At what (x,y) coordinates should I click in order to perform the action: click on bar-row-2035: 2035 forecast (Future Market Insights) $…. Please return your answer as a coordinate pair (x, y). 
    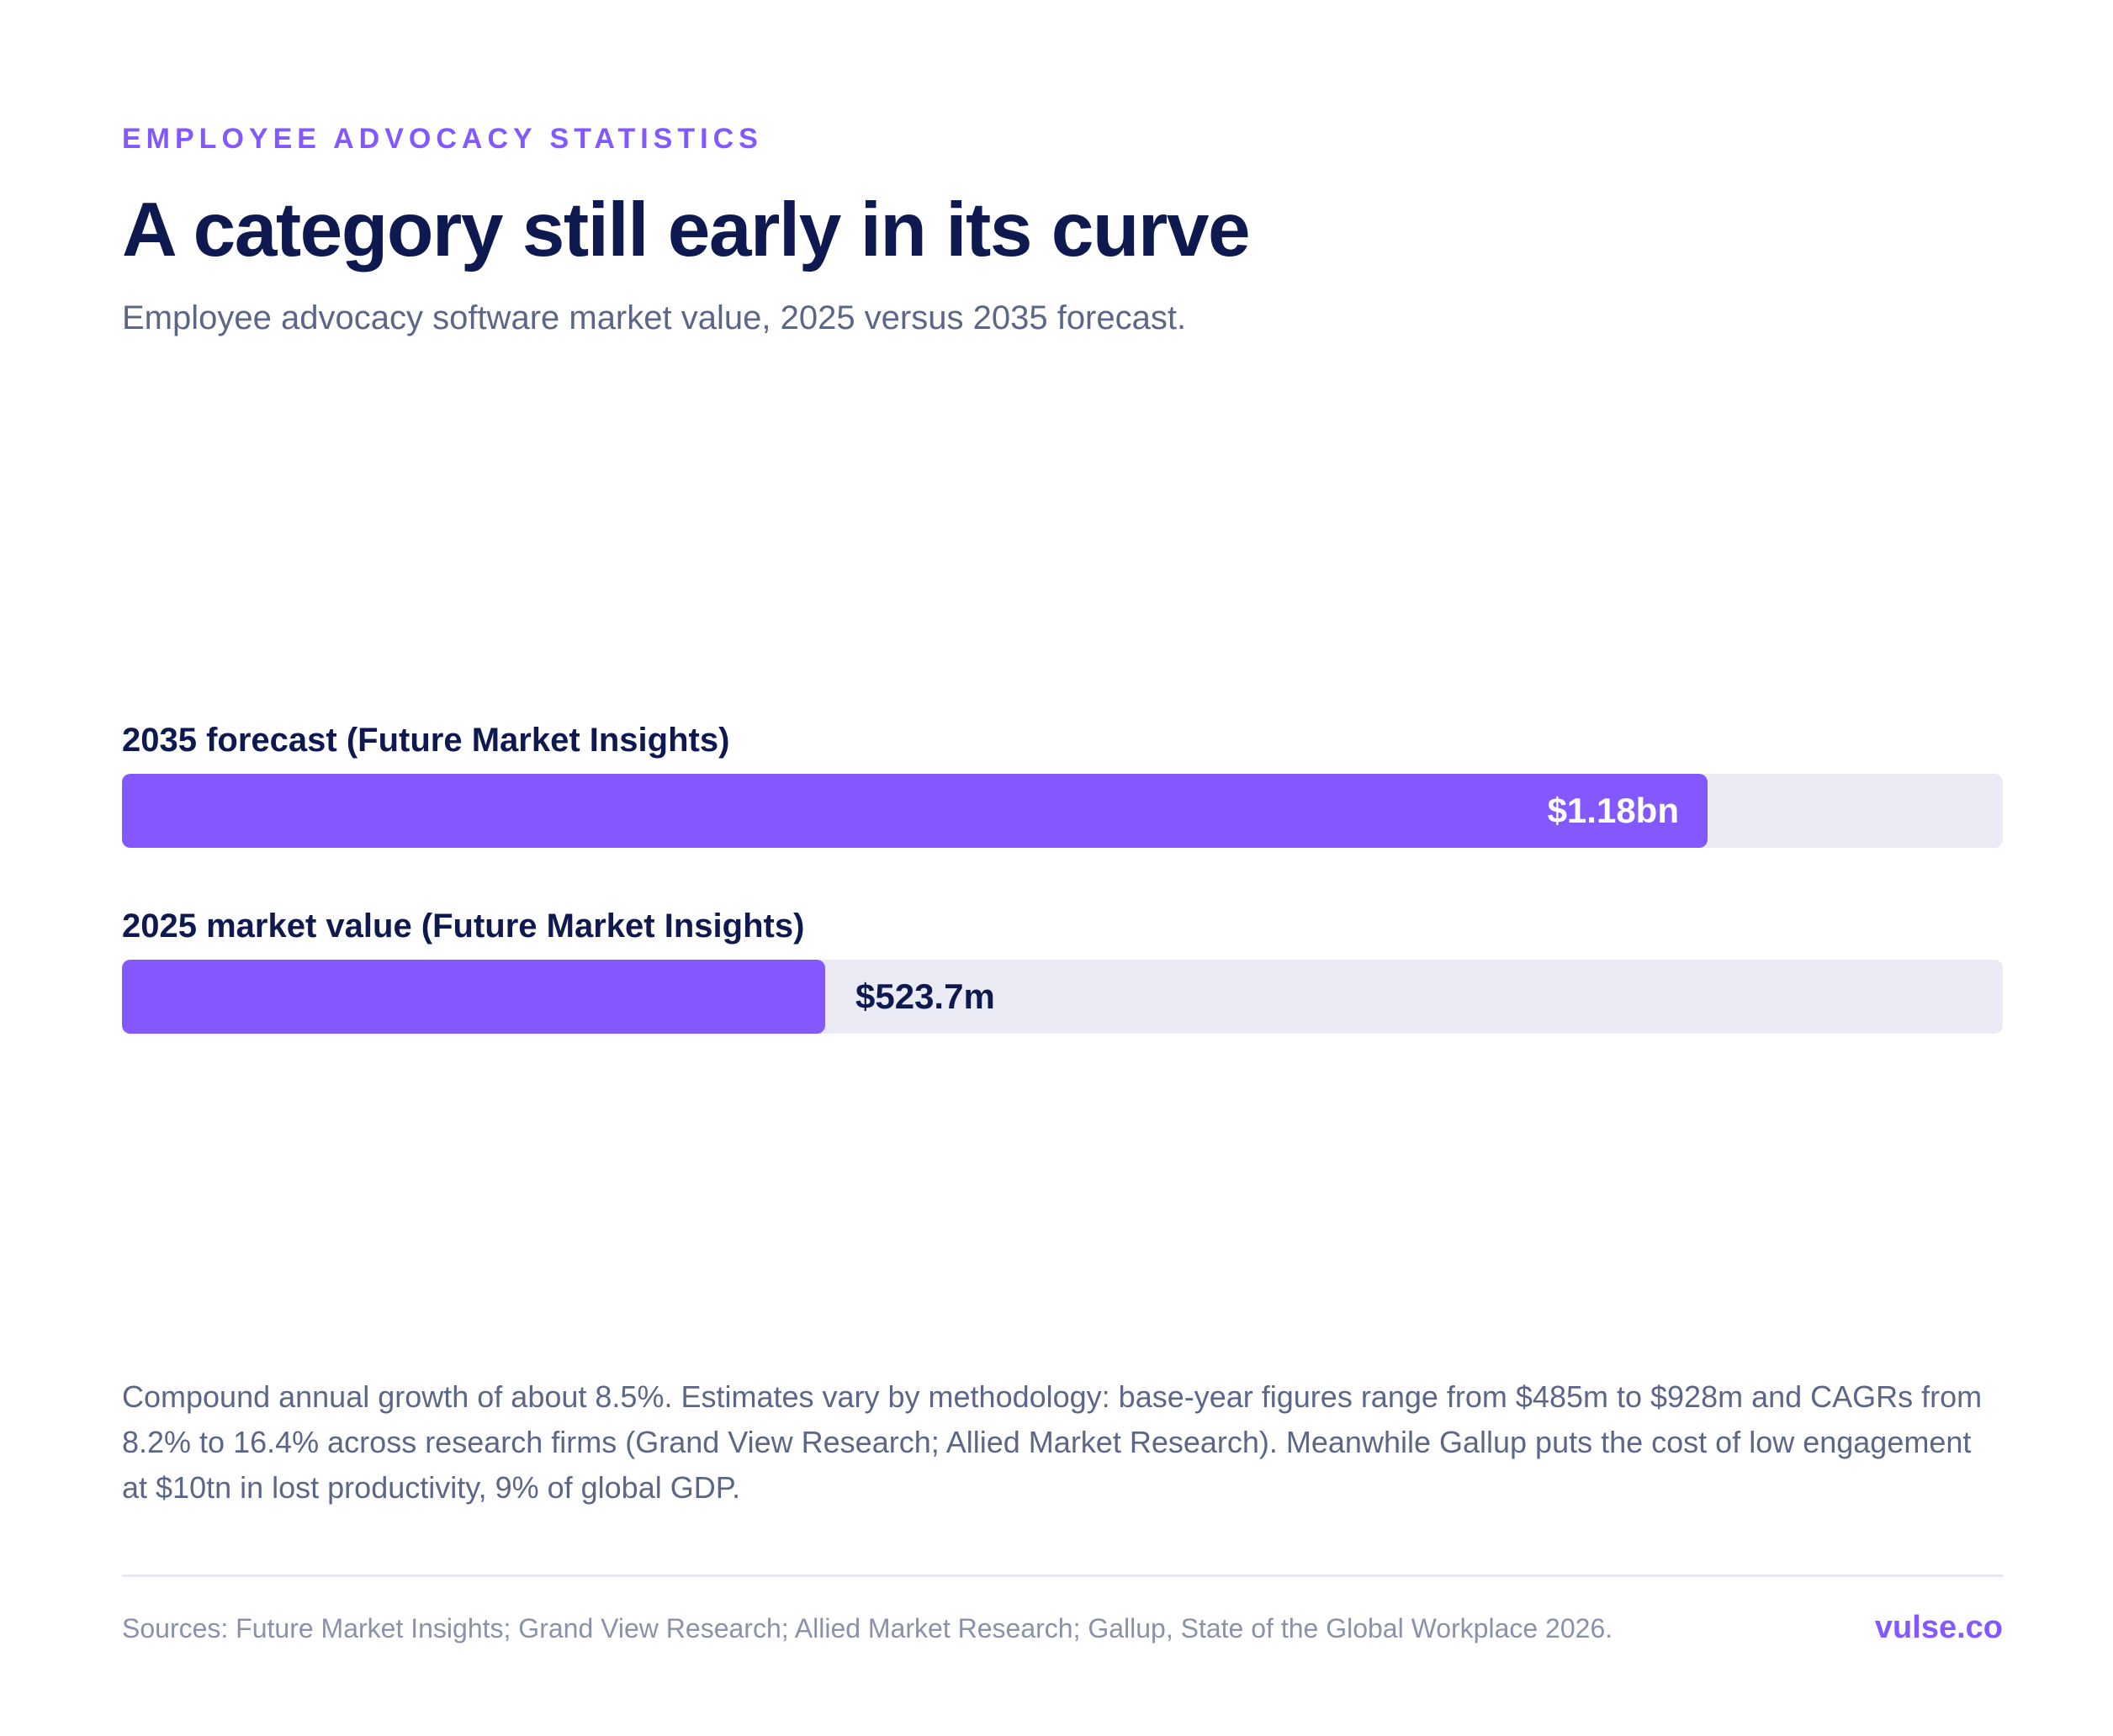
    Looking at the image, I should click on (1062, 782).